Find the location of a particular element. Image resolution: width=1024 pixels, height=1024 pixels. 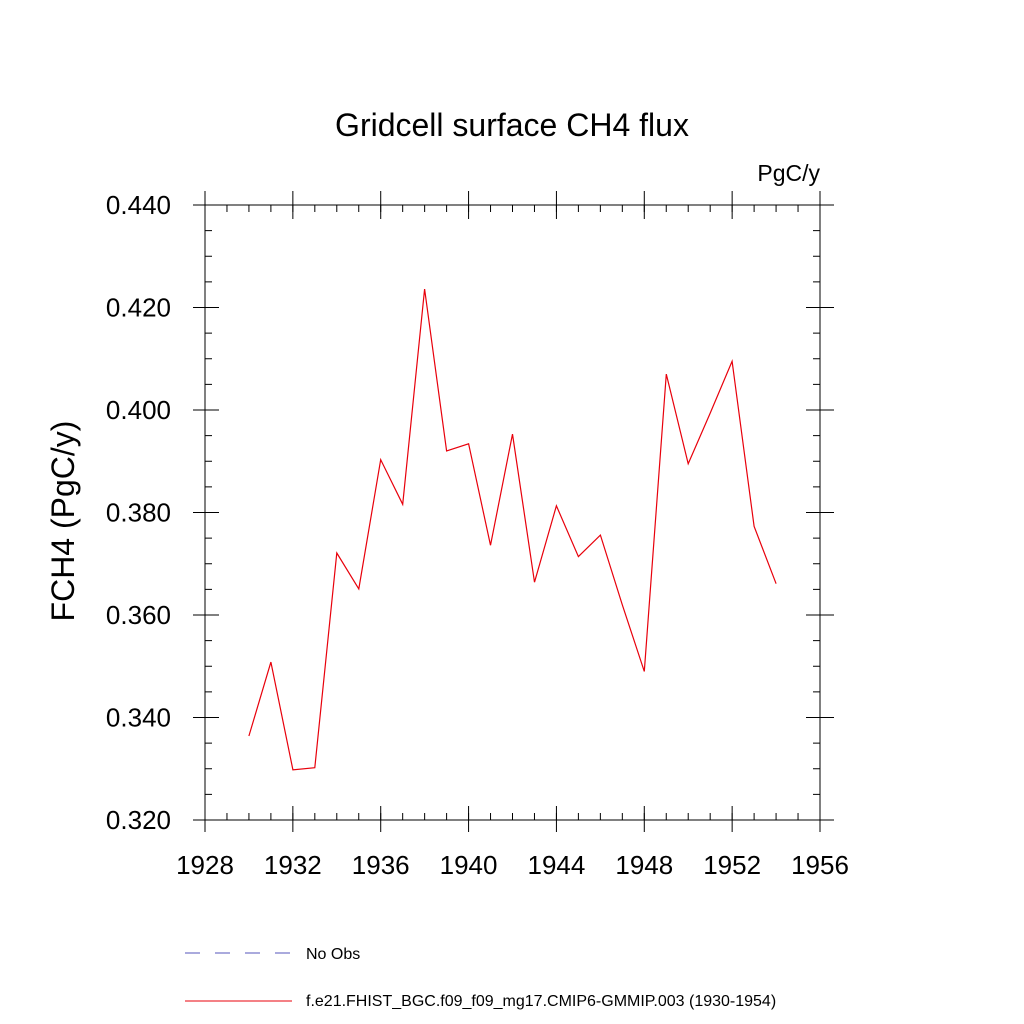

y-tick-labels: 0.320 0.340 0.360 0.380 0.400 0.420 0.440 is located at coordinates (138, 512).